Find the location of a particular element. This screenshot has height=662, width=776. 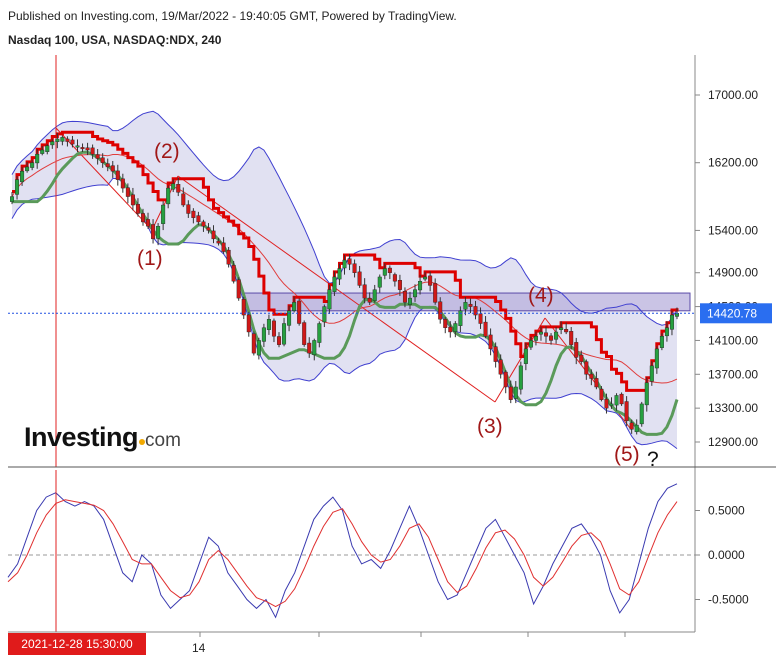

wave-label: (2) is located at coordinates (167, 151).